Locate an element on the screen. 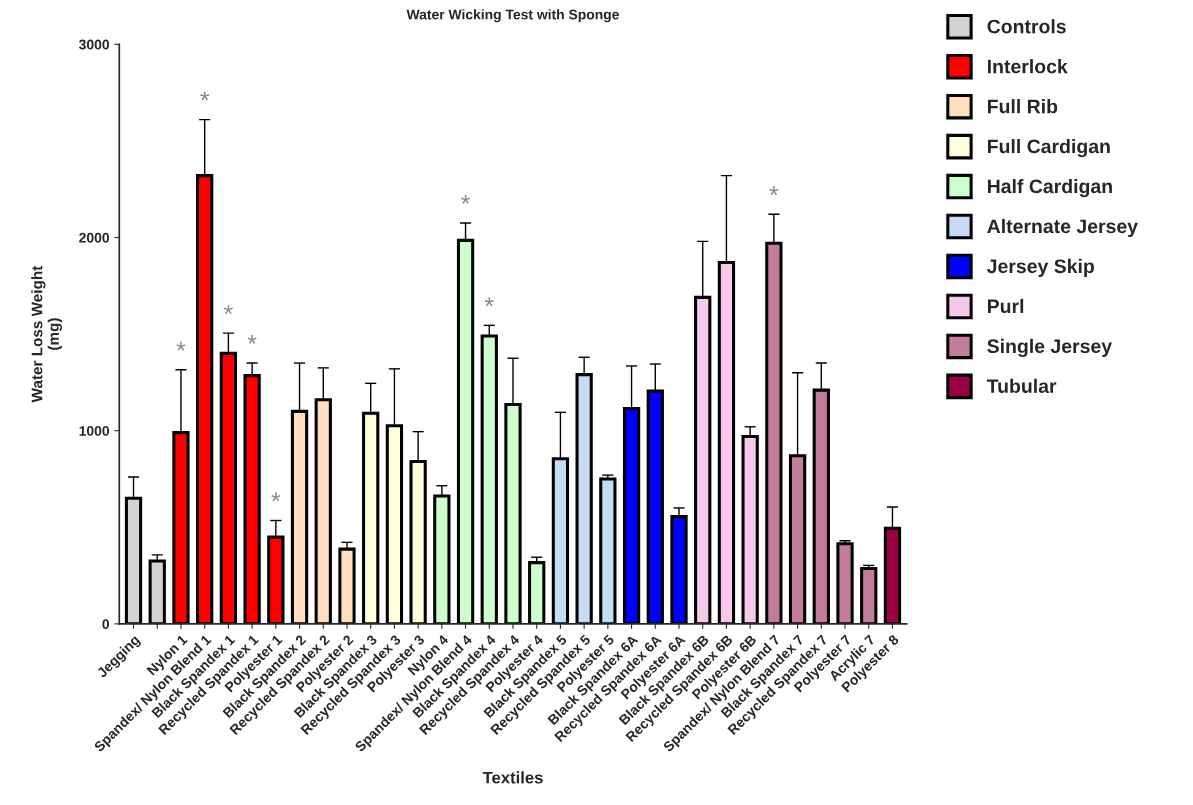 The height and width of the screenshot is (805, 1193). y-tick-label: 2000 is located at coordinates (94, 237).